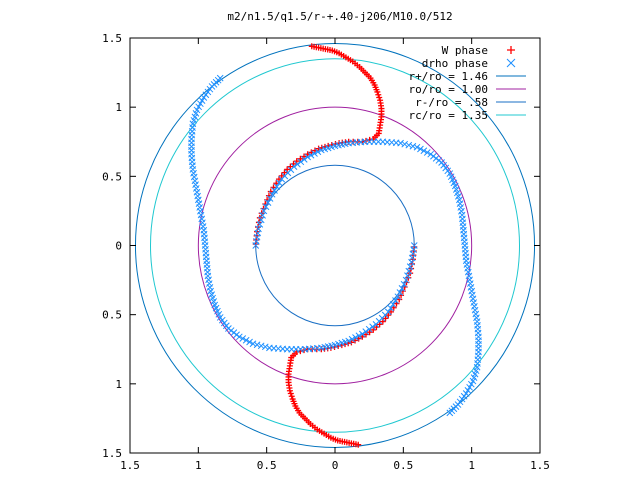 Image resolution: width=640 pixels, height=480 pixels. Describe the element at coordinates (448, 115) in the screenshot. I see `legend-label: rc/ro = 1.35` at that location.